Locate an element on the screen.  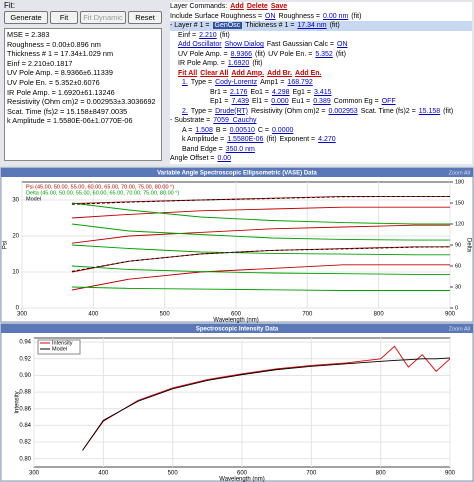
command: Add Br. is located at coordinates (280, 73).